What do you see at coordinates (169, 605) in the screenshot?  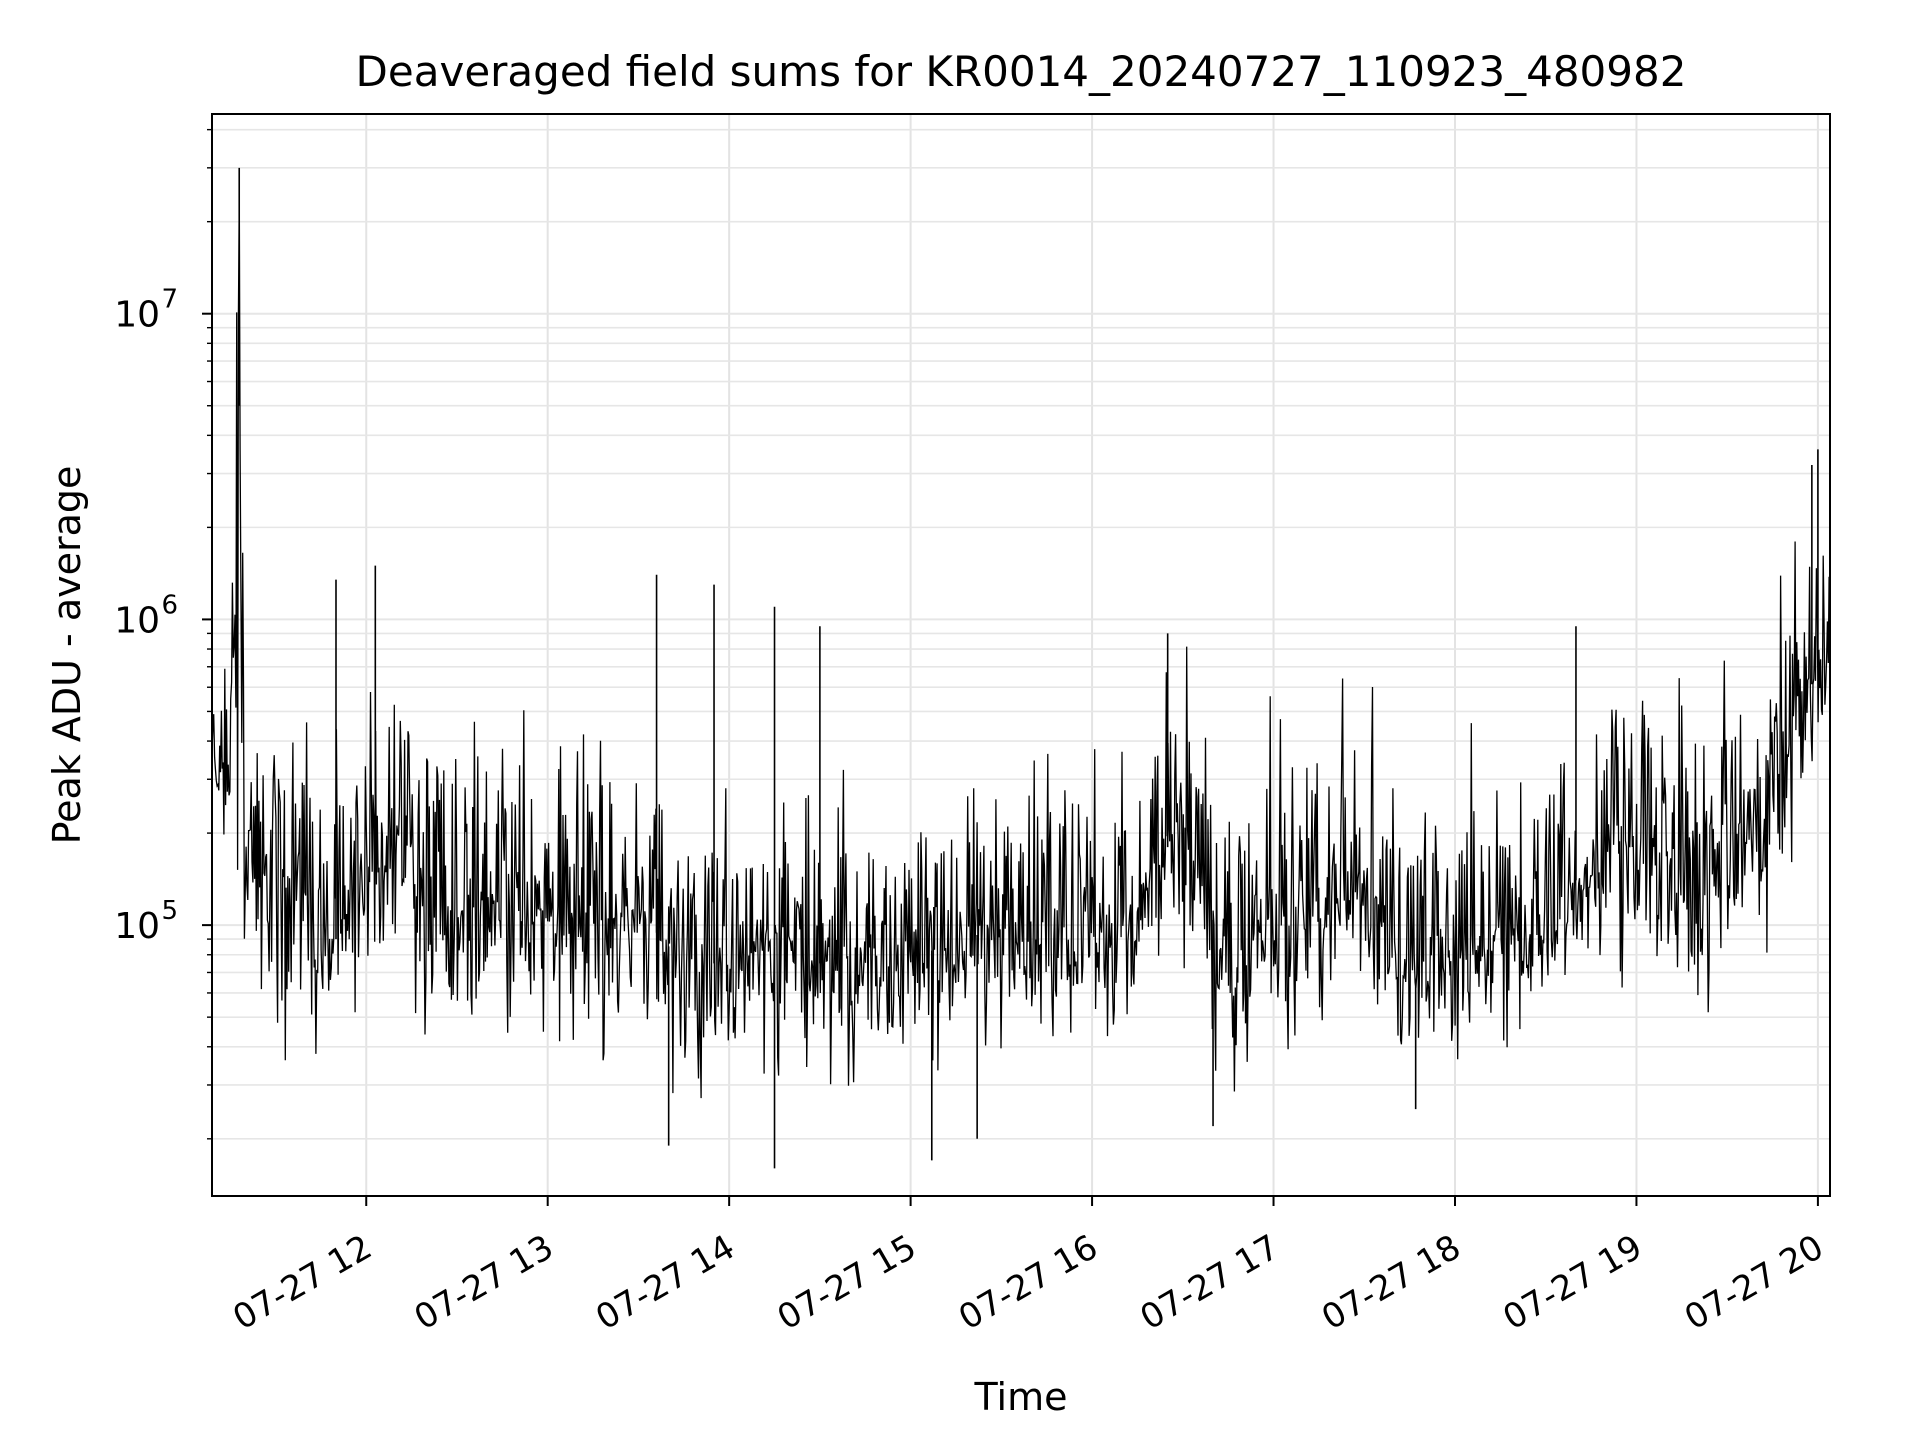 I see `y-tick-exponent: 6` at bounding box center [169, 605].